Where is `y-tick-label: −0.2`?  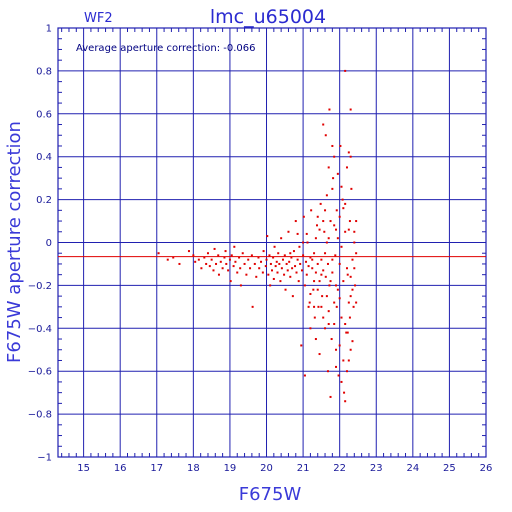
y-tick-label: −0.2 is located at coordinates (40, 286).